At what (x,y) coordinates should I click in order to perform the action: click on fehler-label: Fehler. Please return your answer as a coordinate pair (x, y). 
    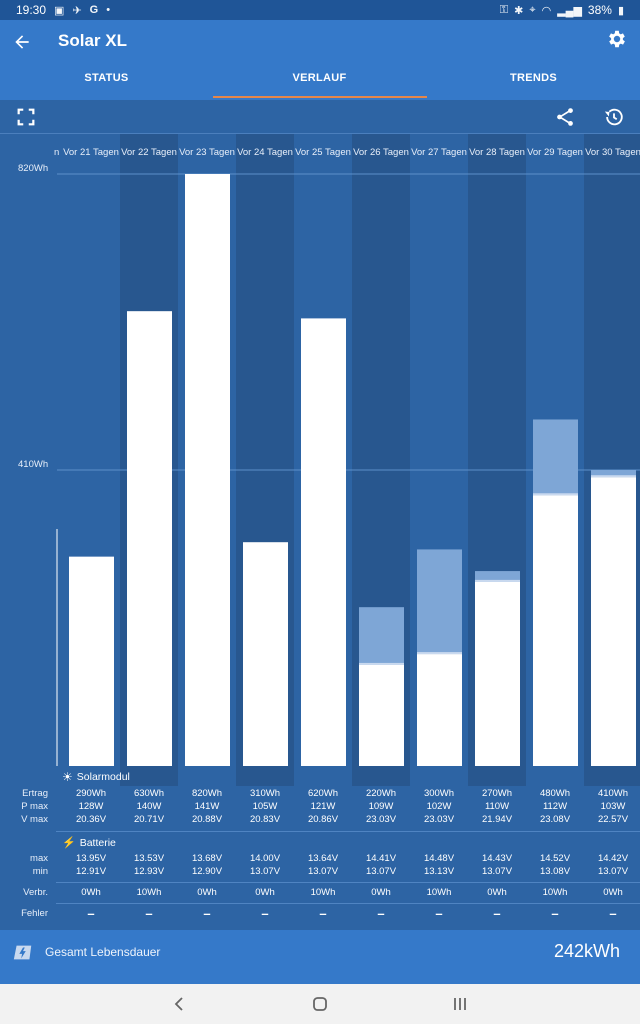
    Looking at the image, I should click on (34, 913).